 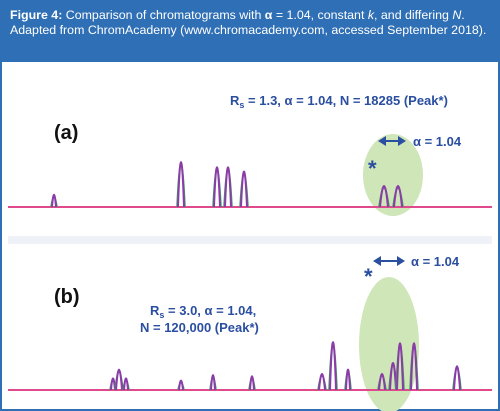 What do you see at coordinates (371, 15) in the screenshot?
I see `caption-k: k` at bounding box center [371, 15].